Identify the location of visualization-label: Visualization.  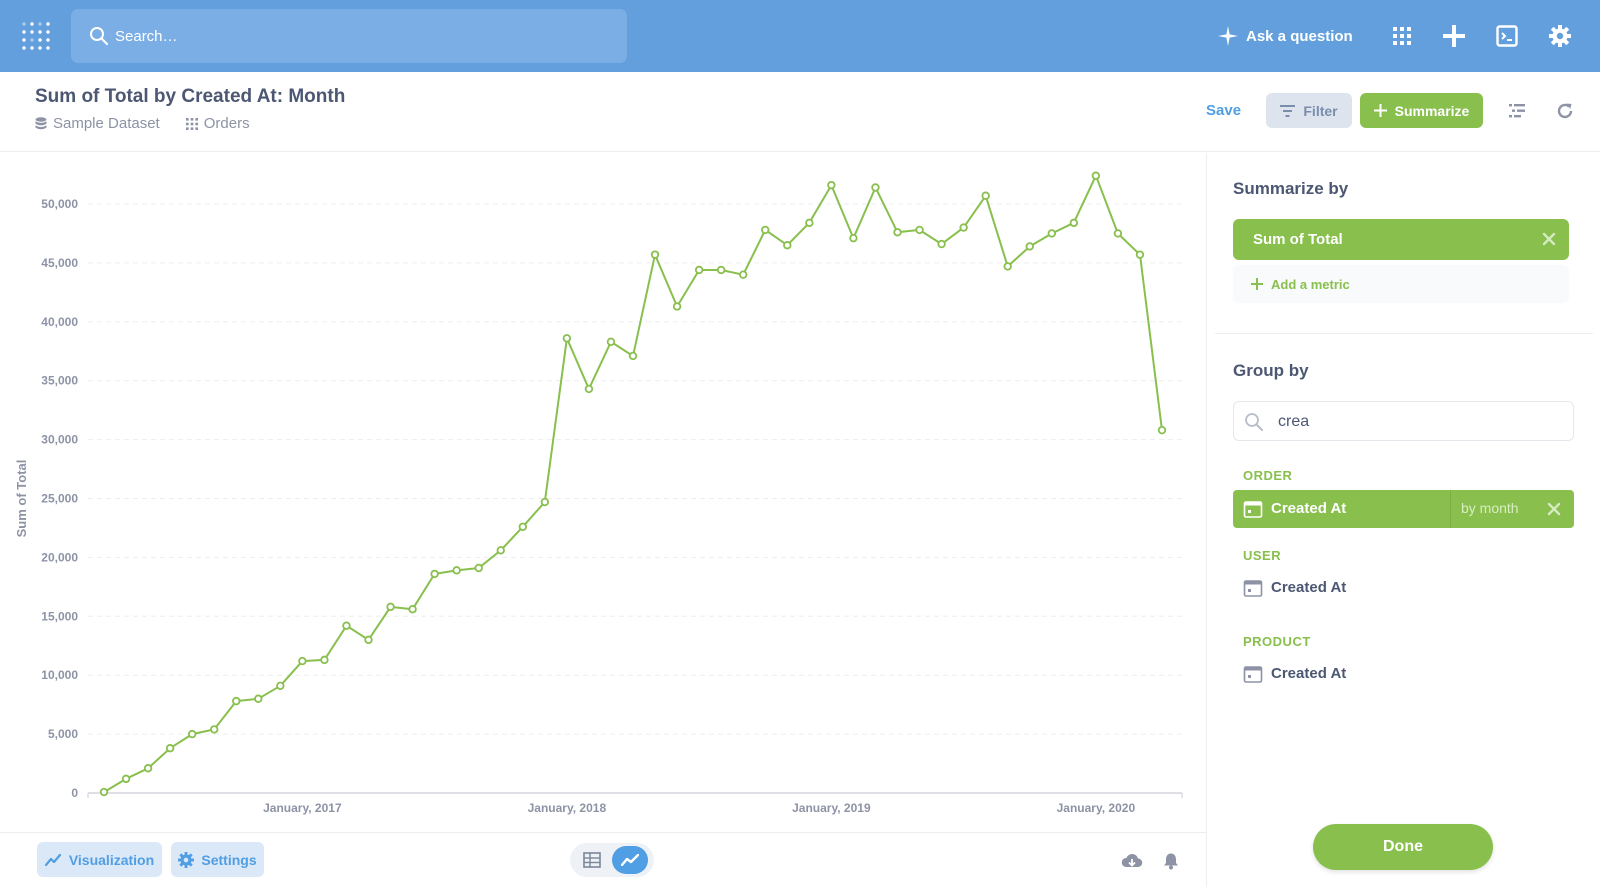
(111, 859).